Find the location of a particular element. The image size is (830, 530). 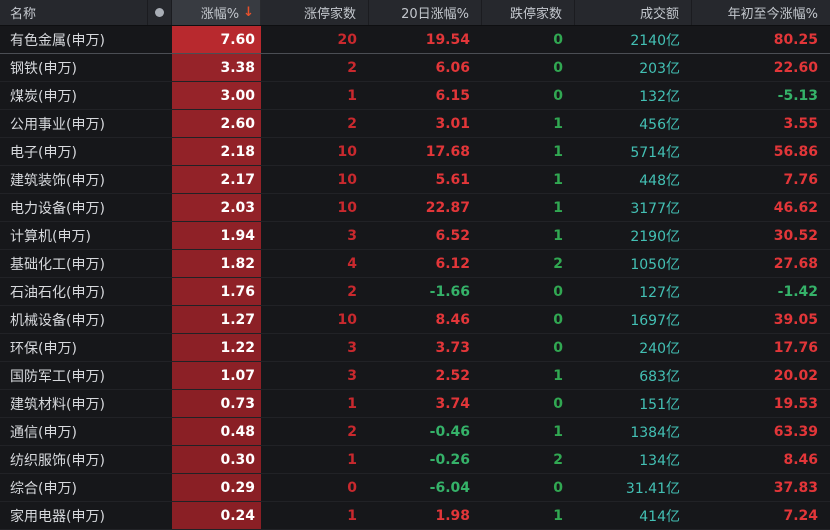

turnover: 31.41亿 is located at coordinates (652, 488).